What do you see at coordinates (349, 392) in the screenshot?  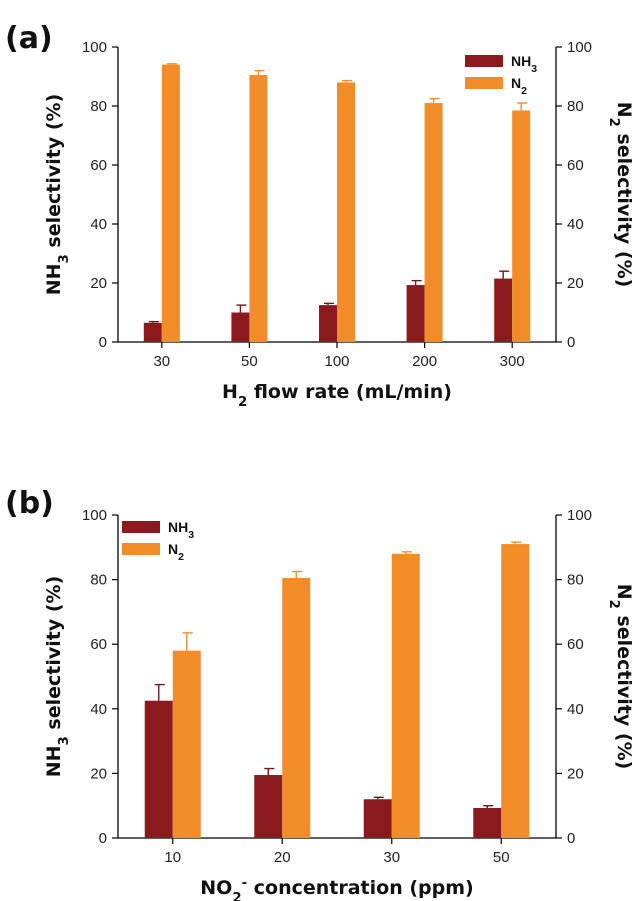 I see `x-axis-title-rest: flow rate (mL/min)` at bounding box center [349, 392].